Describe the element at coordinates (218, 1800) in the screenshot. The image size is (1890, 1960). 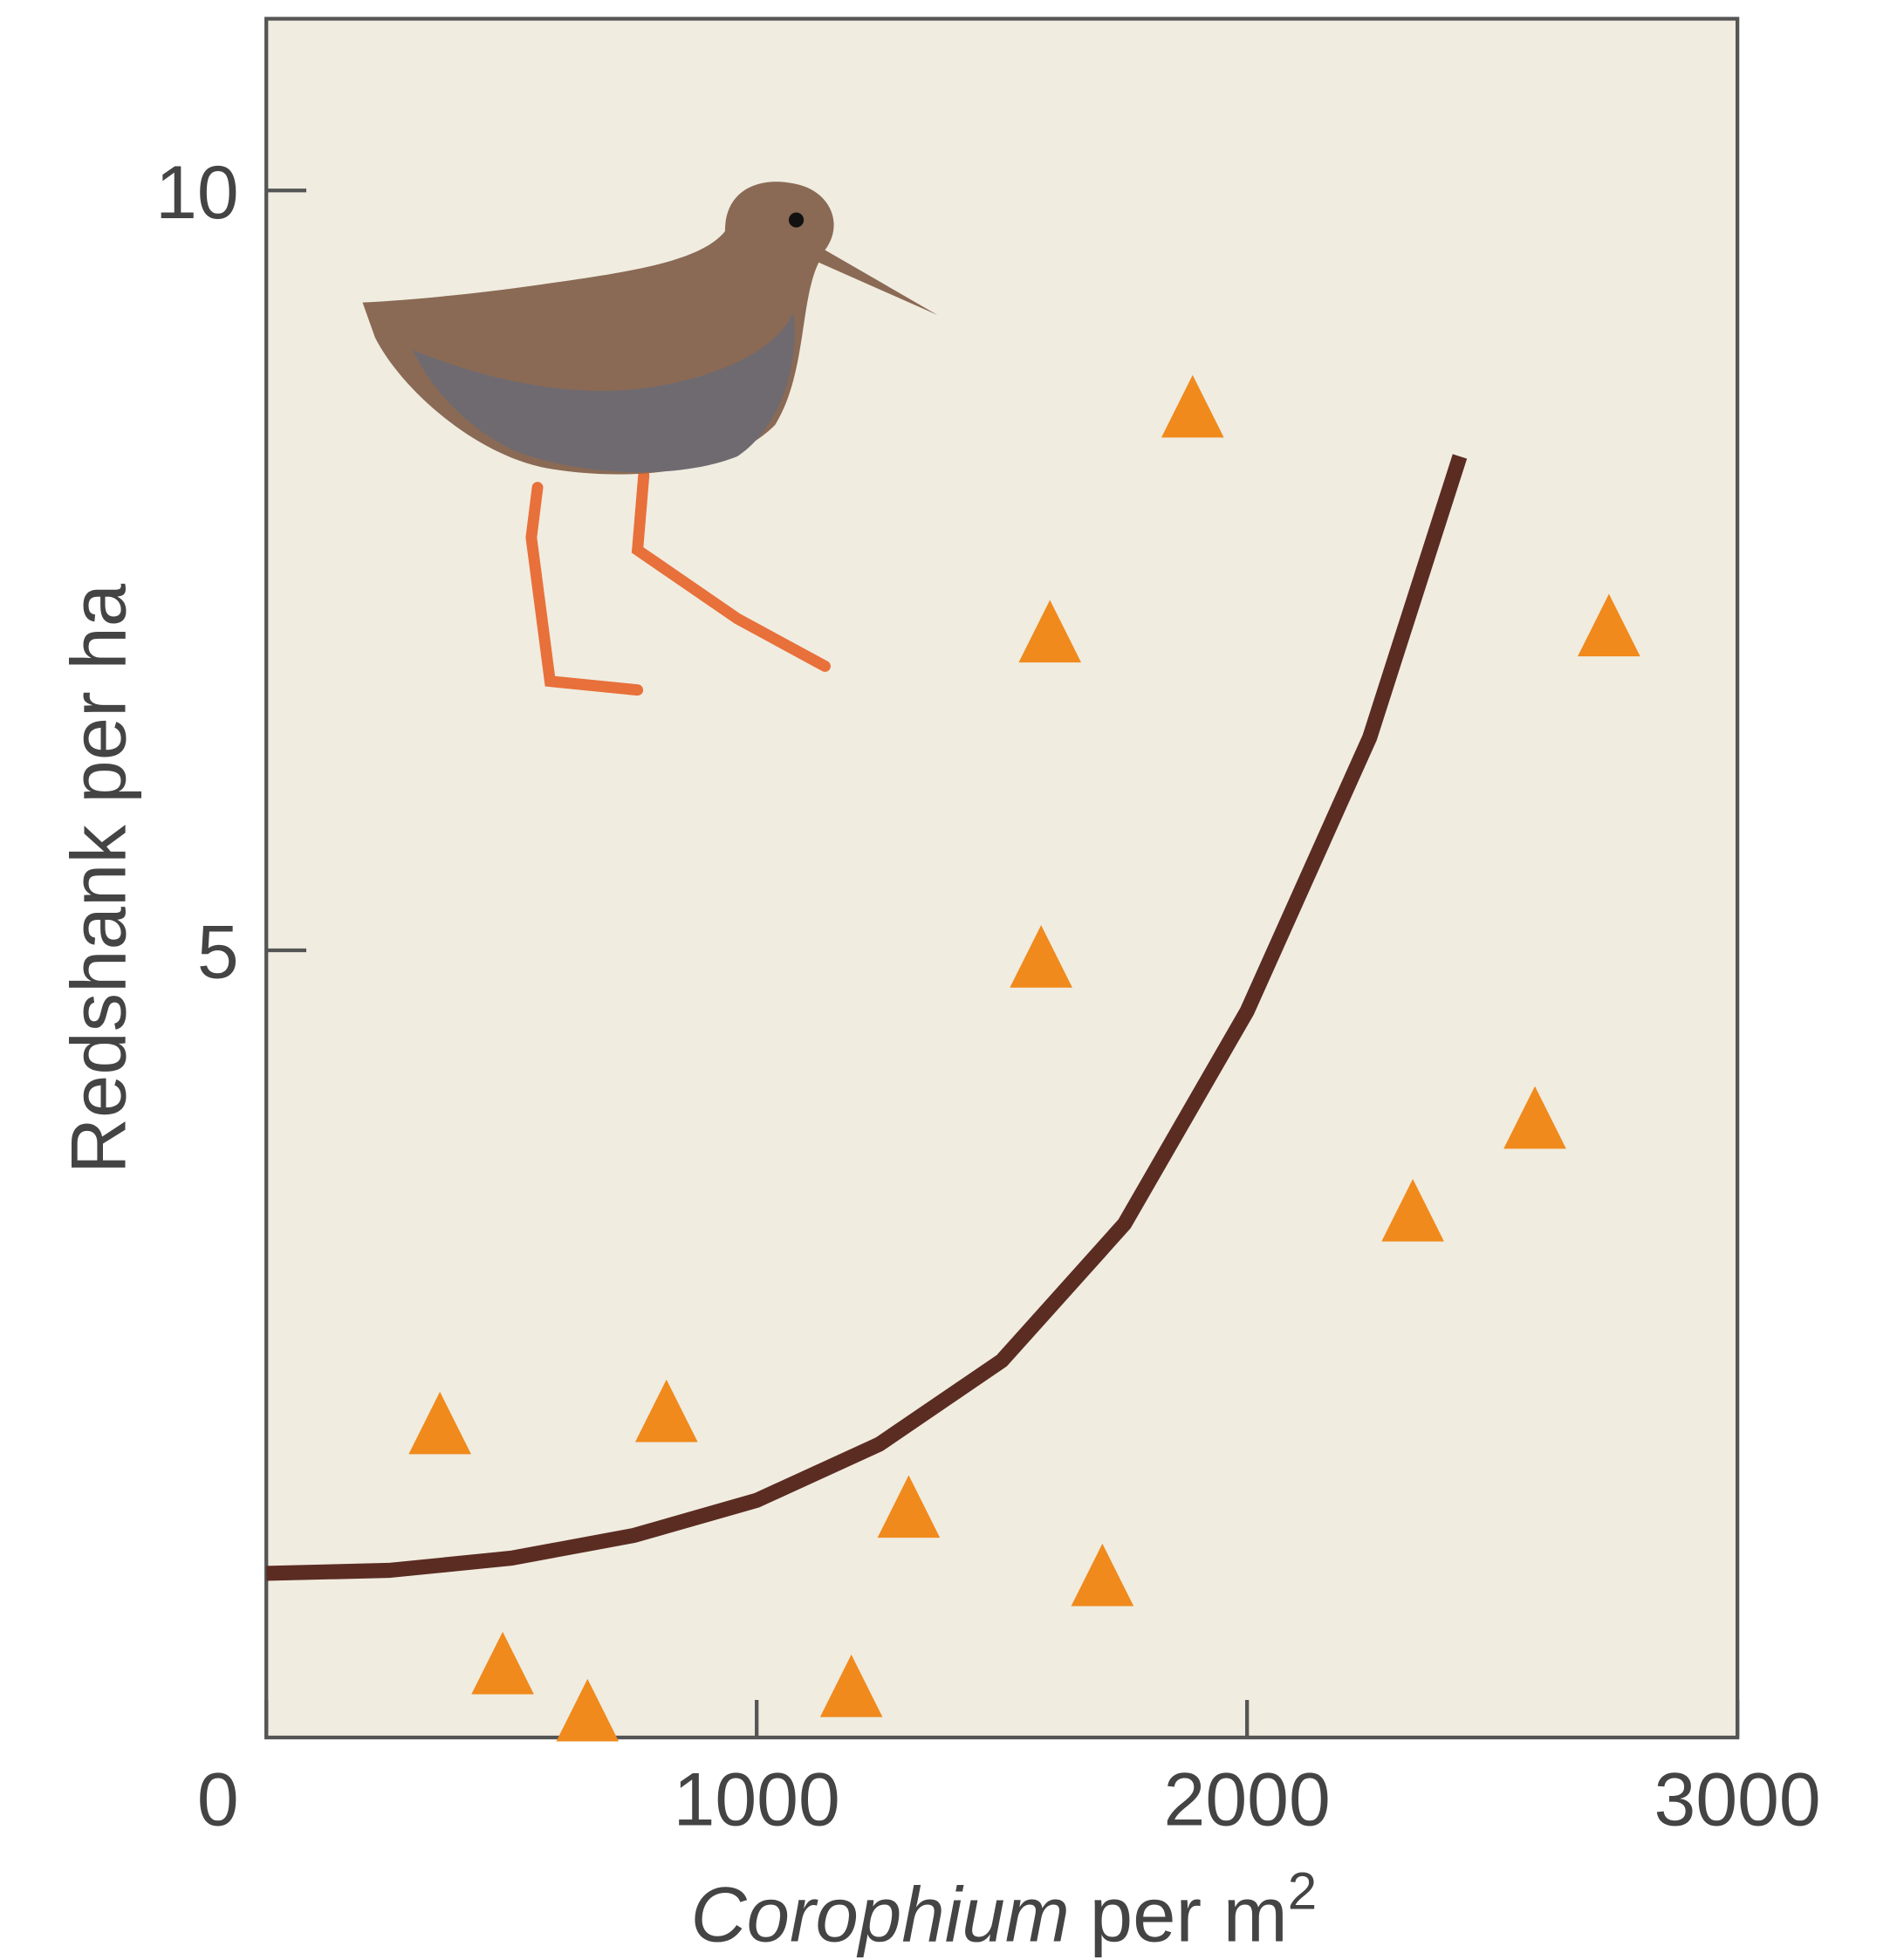
I see `x-tick-label: 0` at that location.